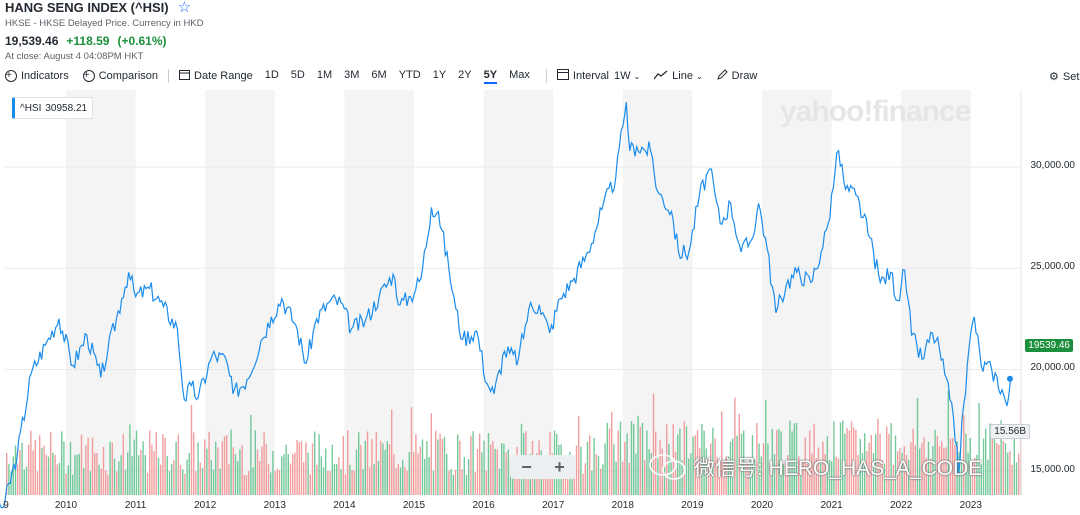 Image resolution: width=1080 pixels, height=515 pixels. I want to click on range-3m: 3M, so click(352, 74).